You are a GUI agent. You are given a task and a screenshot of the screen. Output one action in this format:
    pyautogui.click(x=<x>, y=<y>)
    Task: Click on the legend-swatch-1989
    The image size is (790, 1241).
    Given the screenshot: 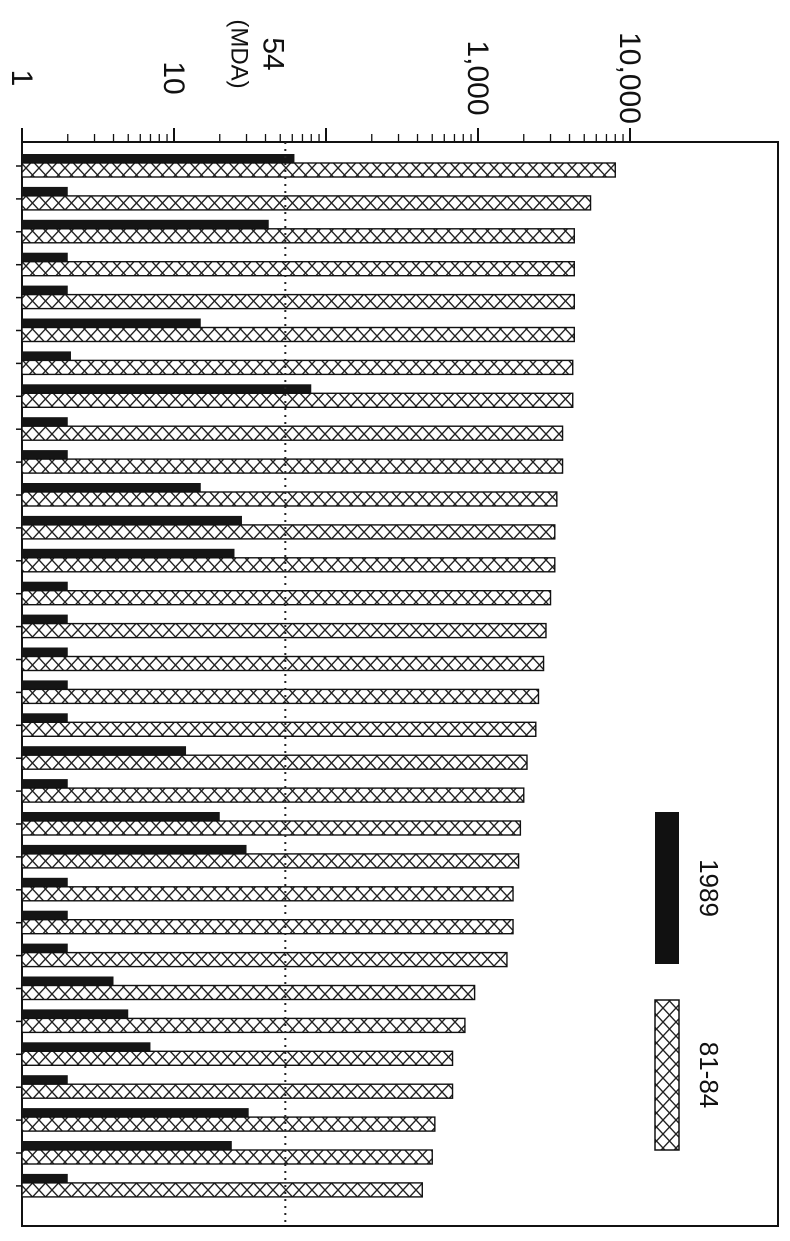 What is the action you would take?
    pyautogui.click(x=667, y=888)
    